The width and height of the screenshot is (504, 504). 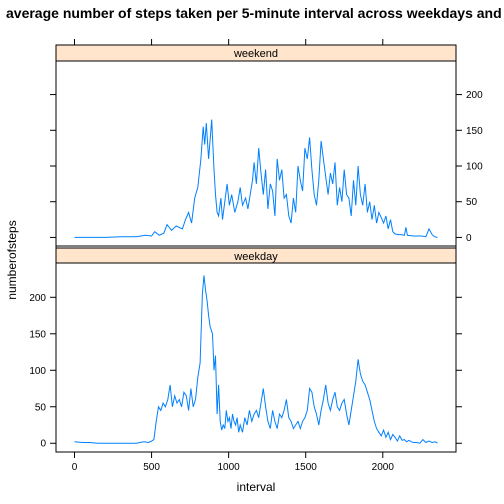 I want to click on y-tick-label-weekend: 50, so click(x=472, y=202).